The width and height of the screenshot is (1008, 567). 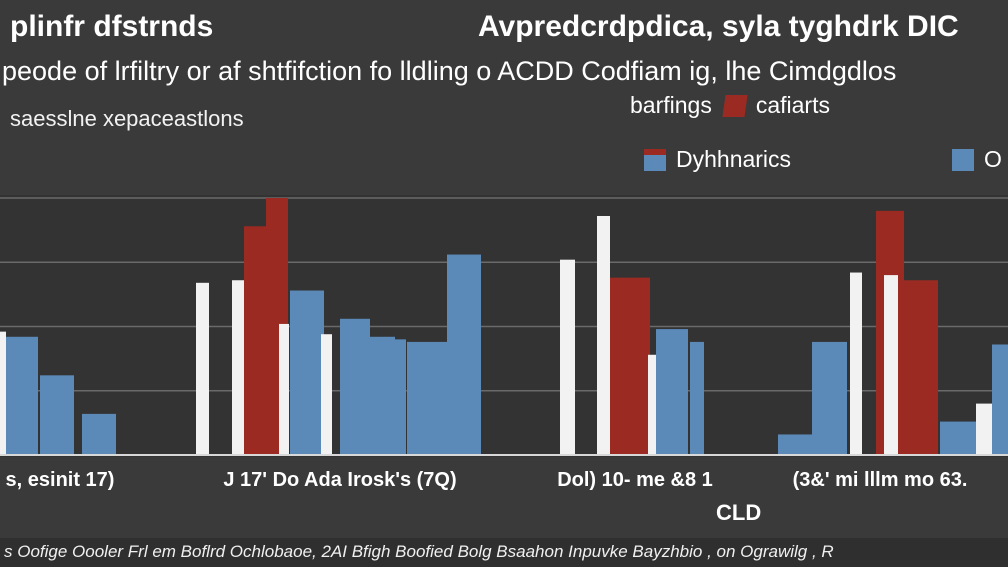 I want to click on legend-dynamics: Dyhhnarics, so click(x=717, y=159).